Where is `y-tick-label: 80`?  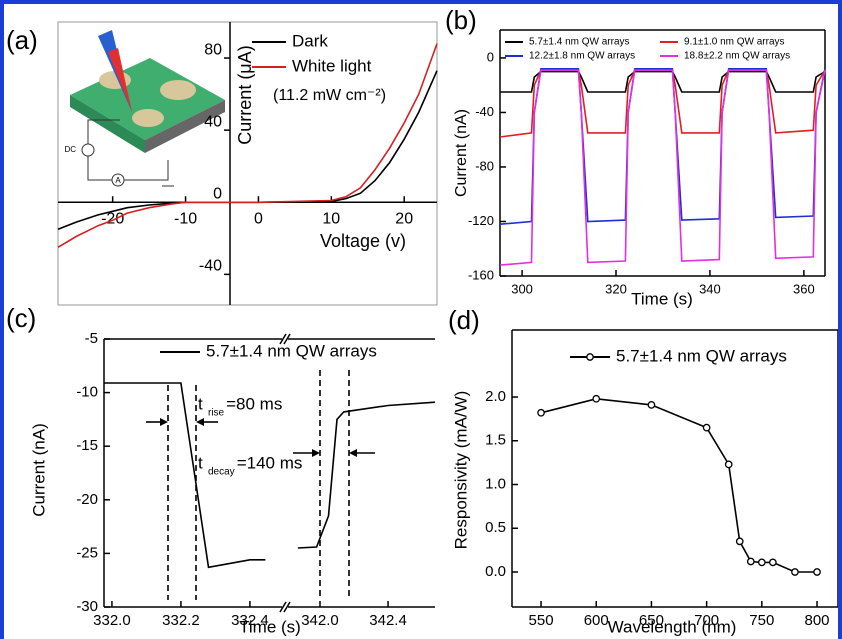
y-tick-label: 80 is located at coordinates (213, 49).